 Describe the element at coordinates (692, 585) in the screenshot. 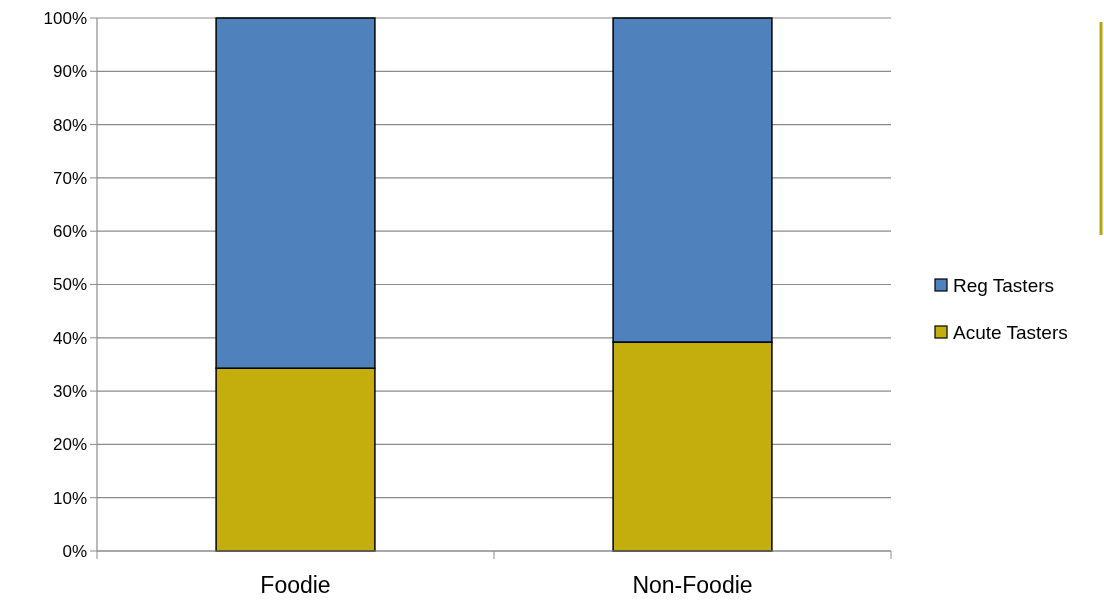

I see `x-tick-label: Non-Foodie` at that location.